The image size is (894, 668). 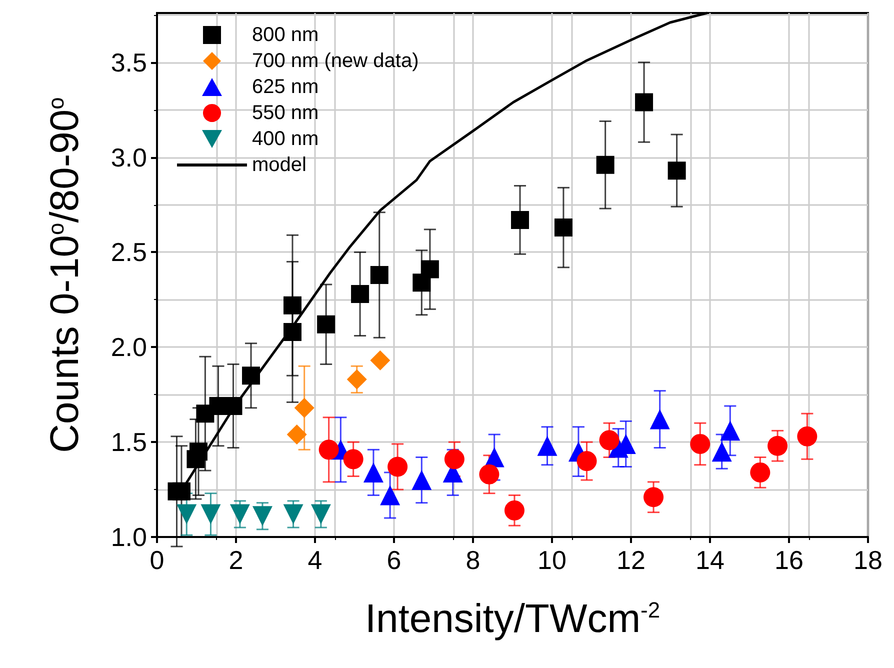 I want to click on y-tick-label: 1.0, so click(x=128, y=537).